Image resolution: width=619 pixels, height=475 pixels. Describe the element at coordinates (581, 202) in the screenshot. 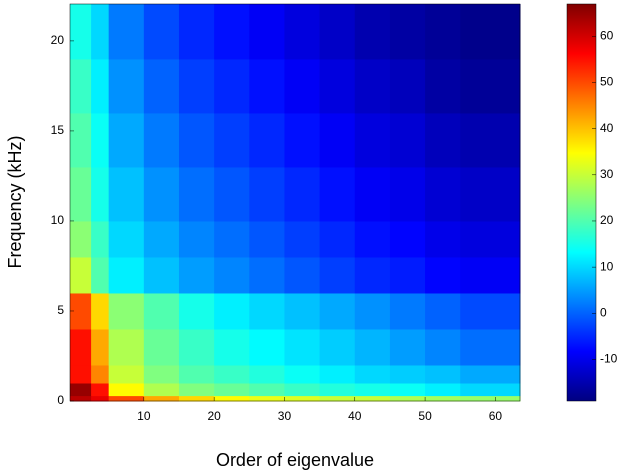

I see `colorbar` at that location.